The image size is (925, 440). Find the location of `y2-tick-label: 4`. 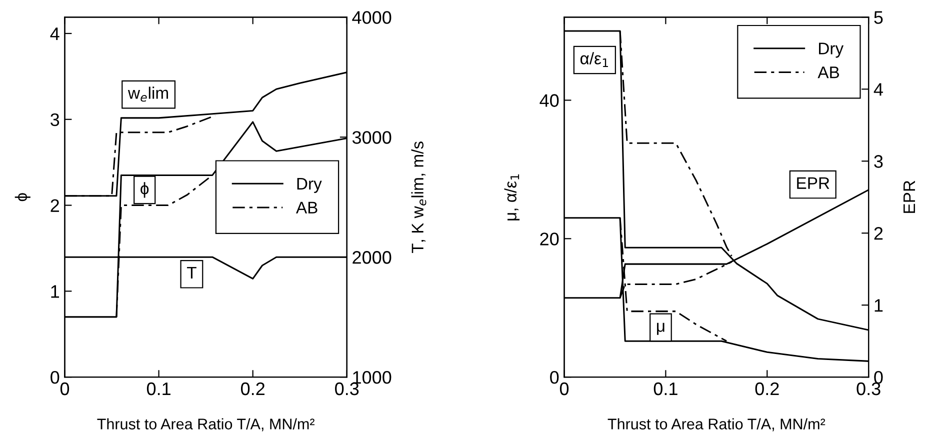

y2-tick-label: 4 is located at coordinates (878, 89).